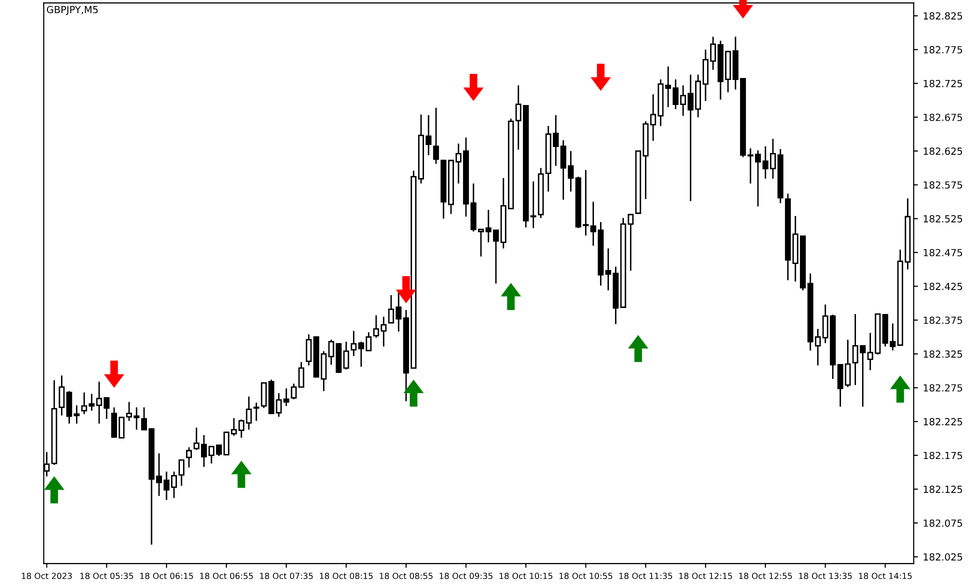 This screenshot has width=972, height=584. What do you see at coordinates (466, 576) in the screenshot?
I see `x-tick-label: 18 Oct 09:35` at bounding box center [466, 576].